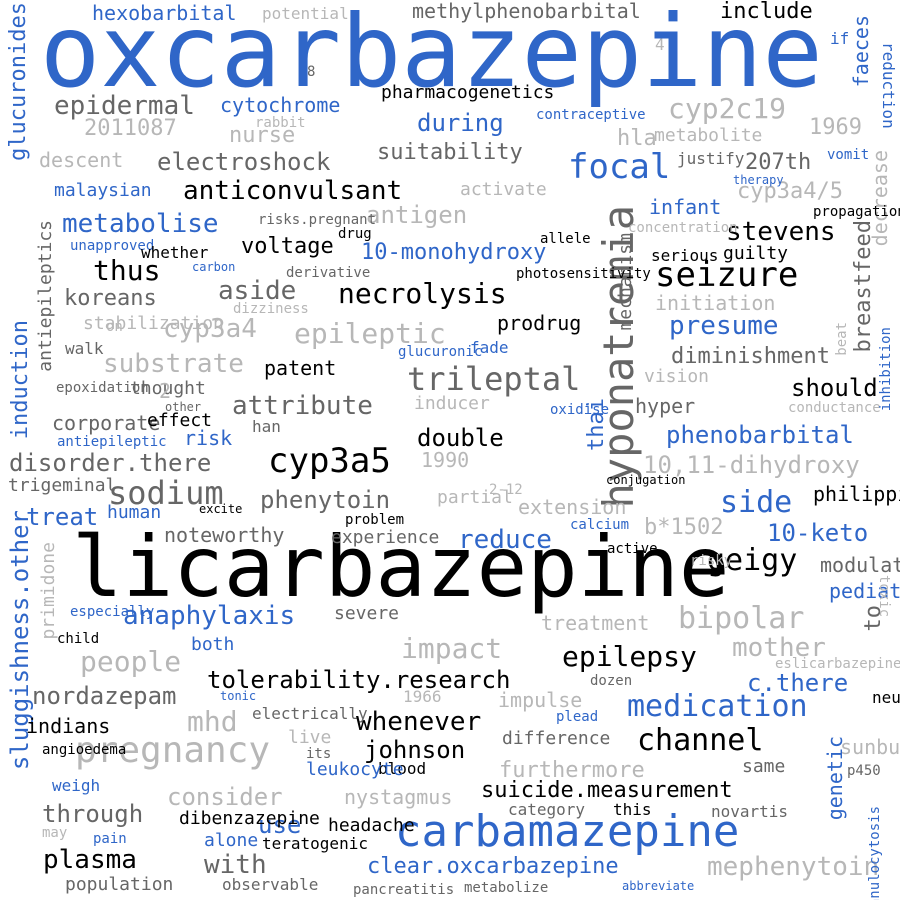  What do you see at coordinates (68, 726) in the screenshot?
I see `cloud-word: indians` at bounding box center [68, 726].